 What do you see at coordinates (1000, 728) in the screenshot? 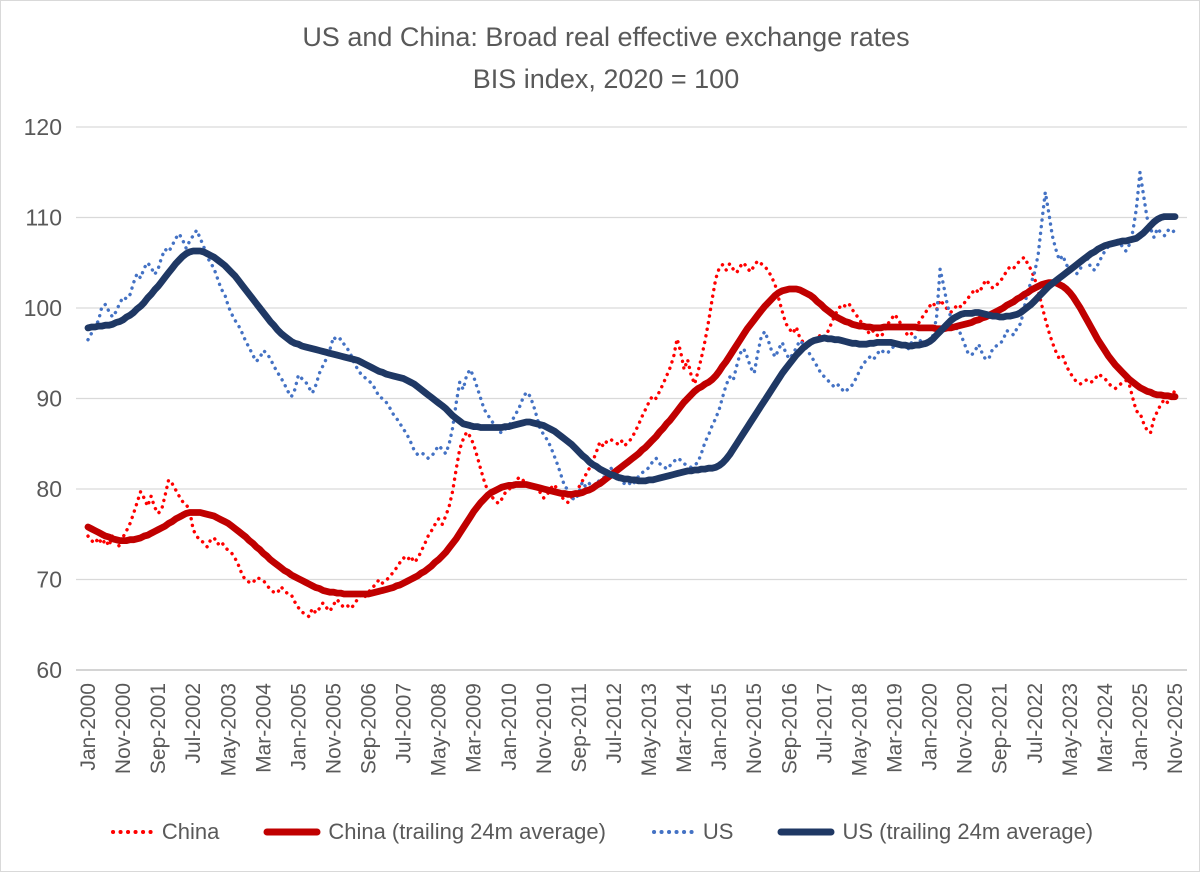
I see `x-axis-tick-label: Sep-2021` at bounding box center [1000, 728].